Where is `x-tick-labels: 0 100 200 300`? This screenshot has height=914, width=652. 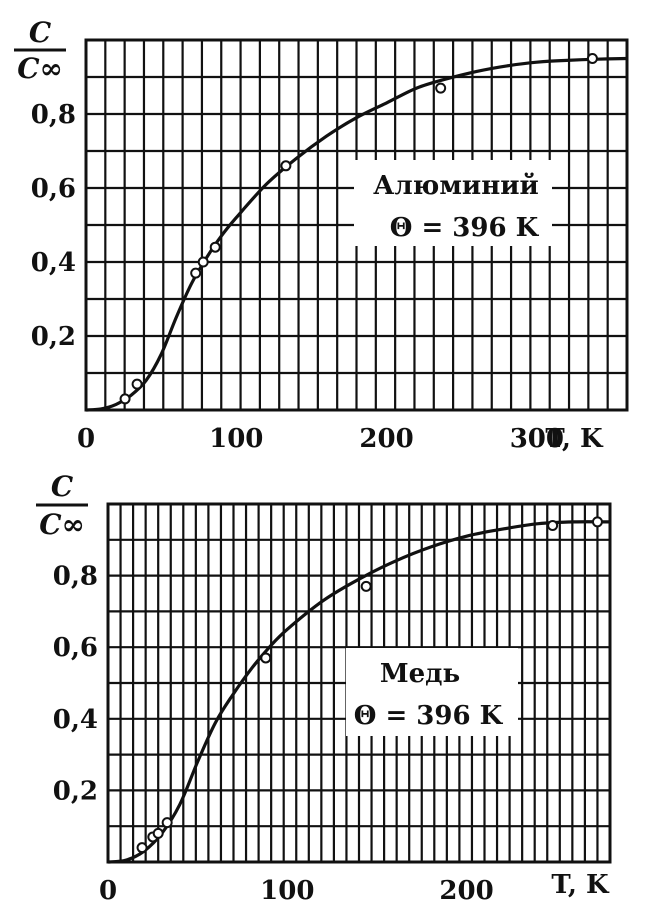 x-tick-labels: 0 100 200 300 is located at coordinates (320, 439).